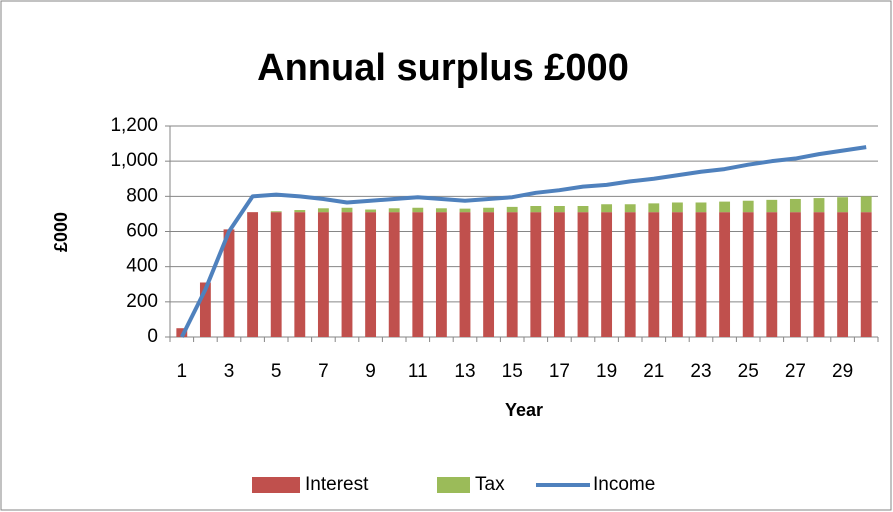 Image resolution: width=893 pixels, height=512 pixels. I want to click on x-tick-label: 15, so click(512, 371).